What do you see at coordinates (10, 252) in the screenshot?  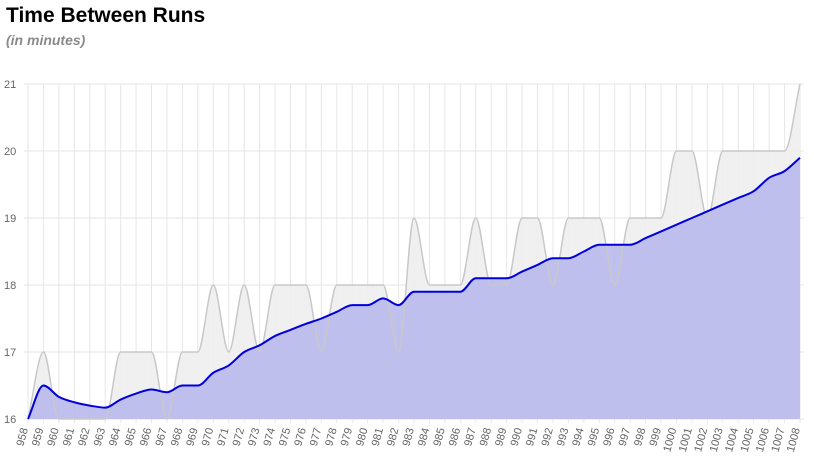 I see `y-axis-ticks: 16 17 18 19 20 21` at bounding box center [10, 252].